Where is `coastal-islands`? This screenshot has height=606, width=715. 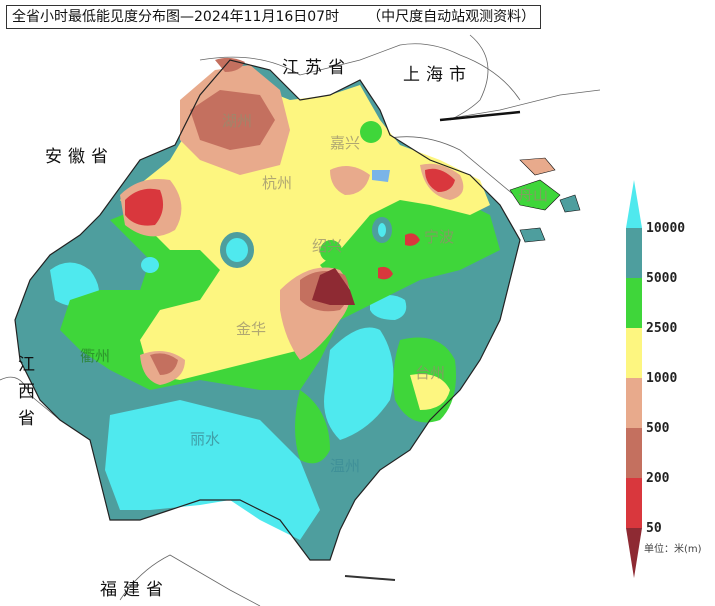
coastal-islands is located at coordinates (545, 200).